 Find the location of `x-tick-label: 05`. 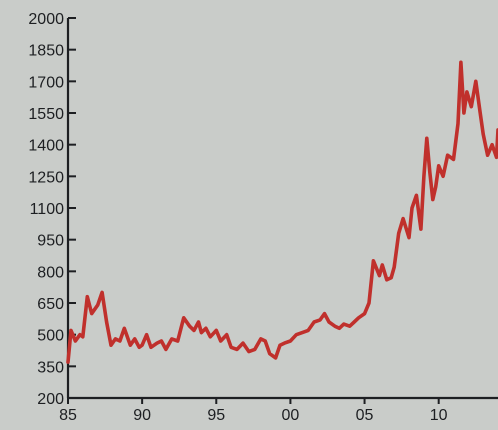

x-tick-label: 05 is located at coordinates (365, 415).